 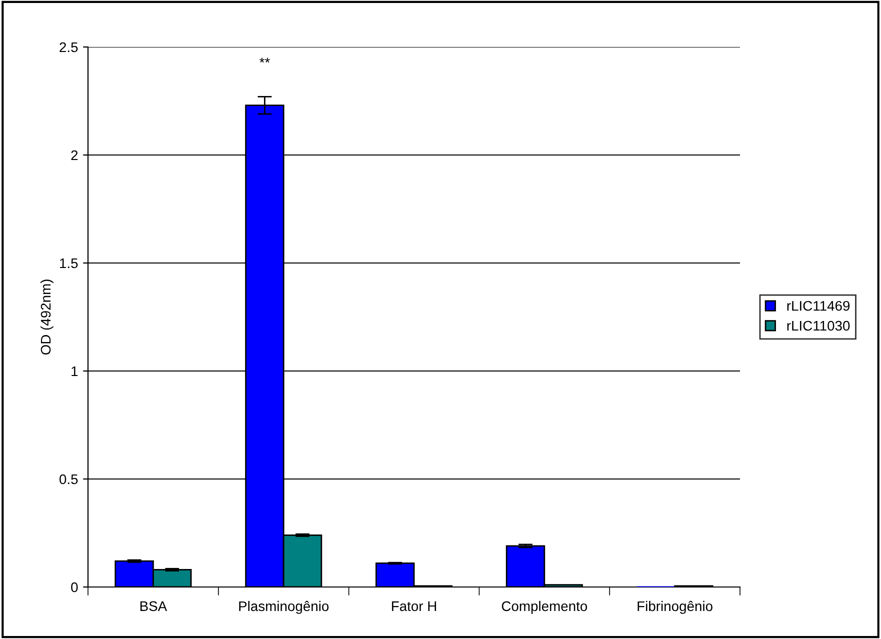 What do you see at coordinates (74, 587) in the screenshot?
I see `y-tick-label: 0` at bounding box center [74, 587].